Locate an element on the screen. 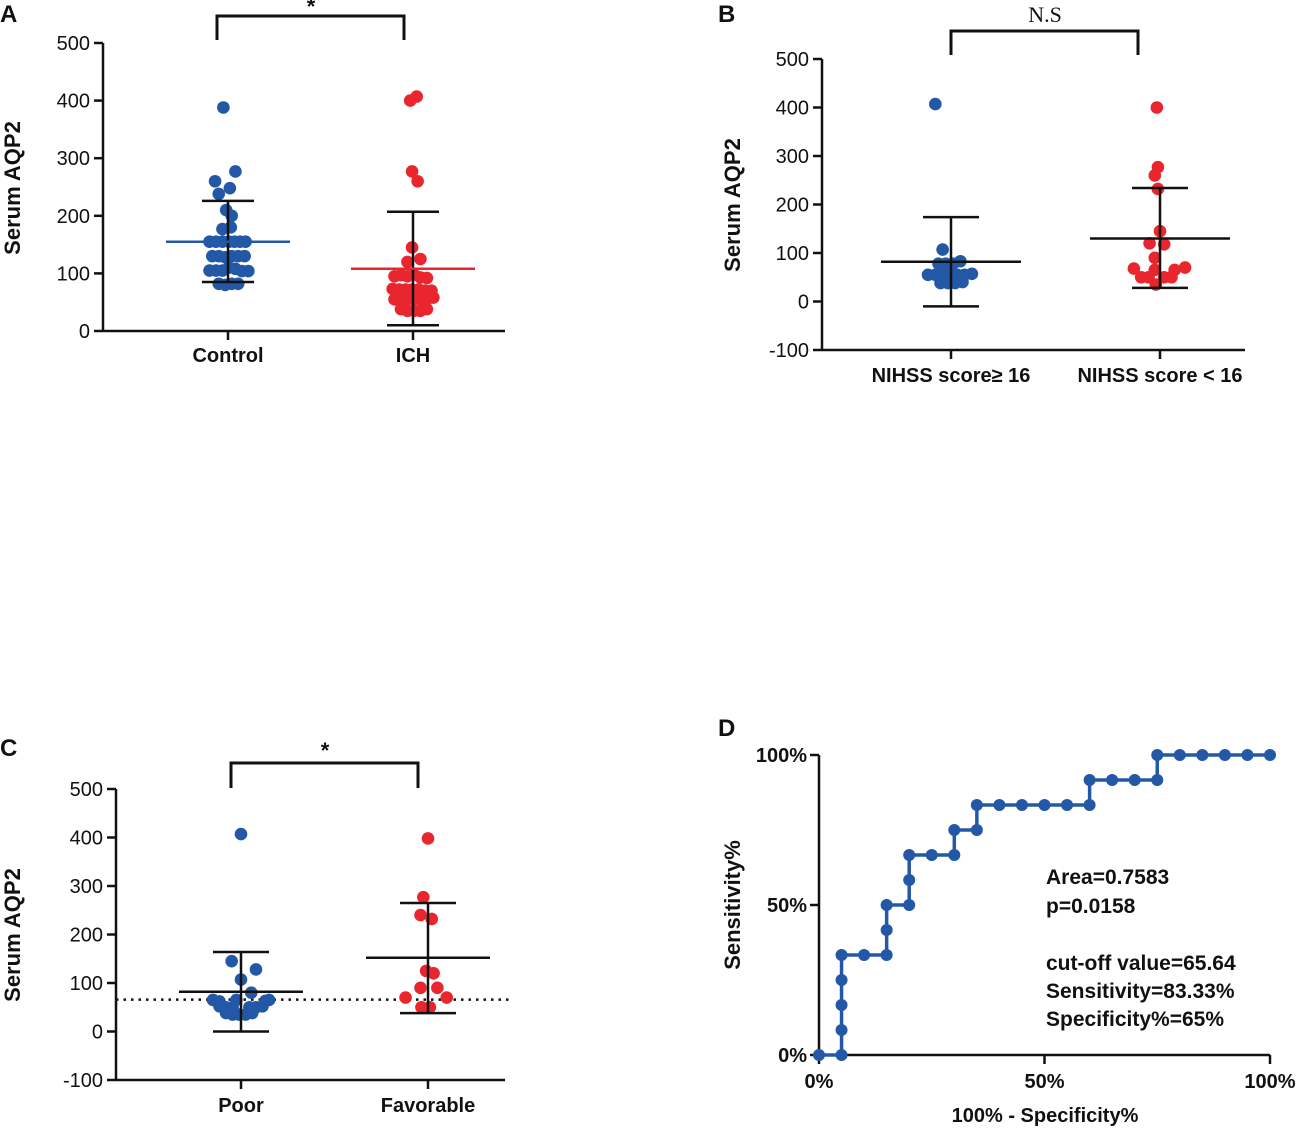 This screenshot has height=1129, width=1299. y-tick-label: 100% is located at coordinates (781, 756).